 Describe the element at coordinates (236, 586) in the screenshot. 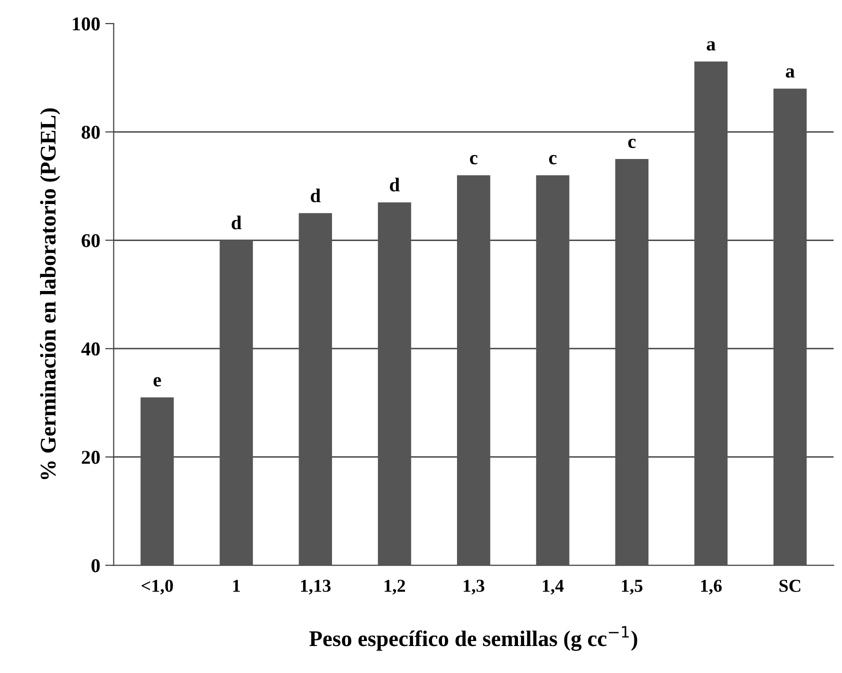

I see `x-tick-label: 1` at that location.